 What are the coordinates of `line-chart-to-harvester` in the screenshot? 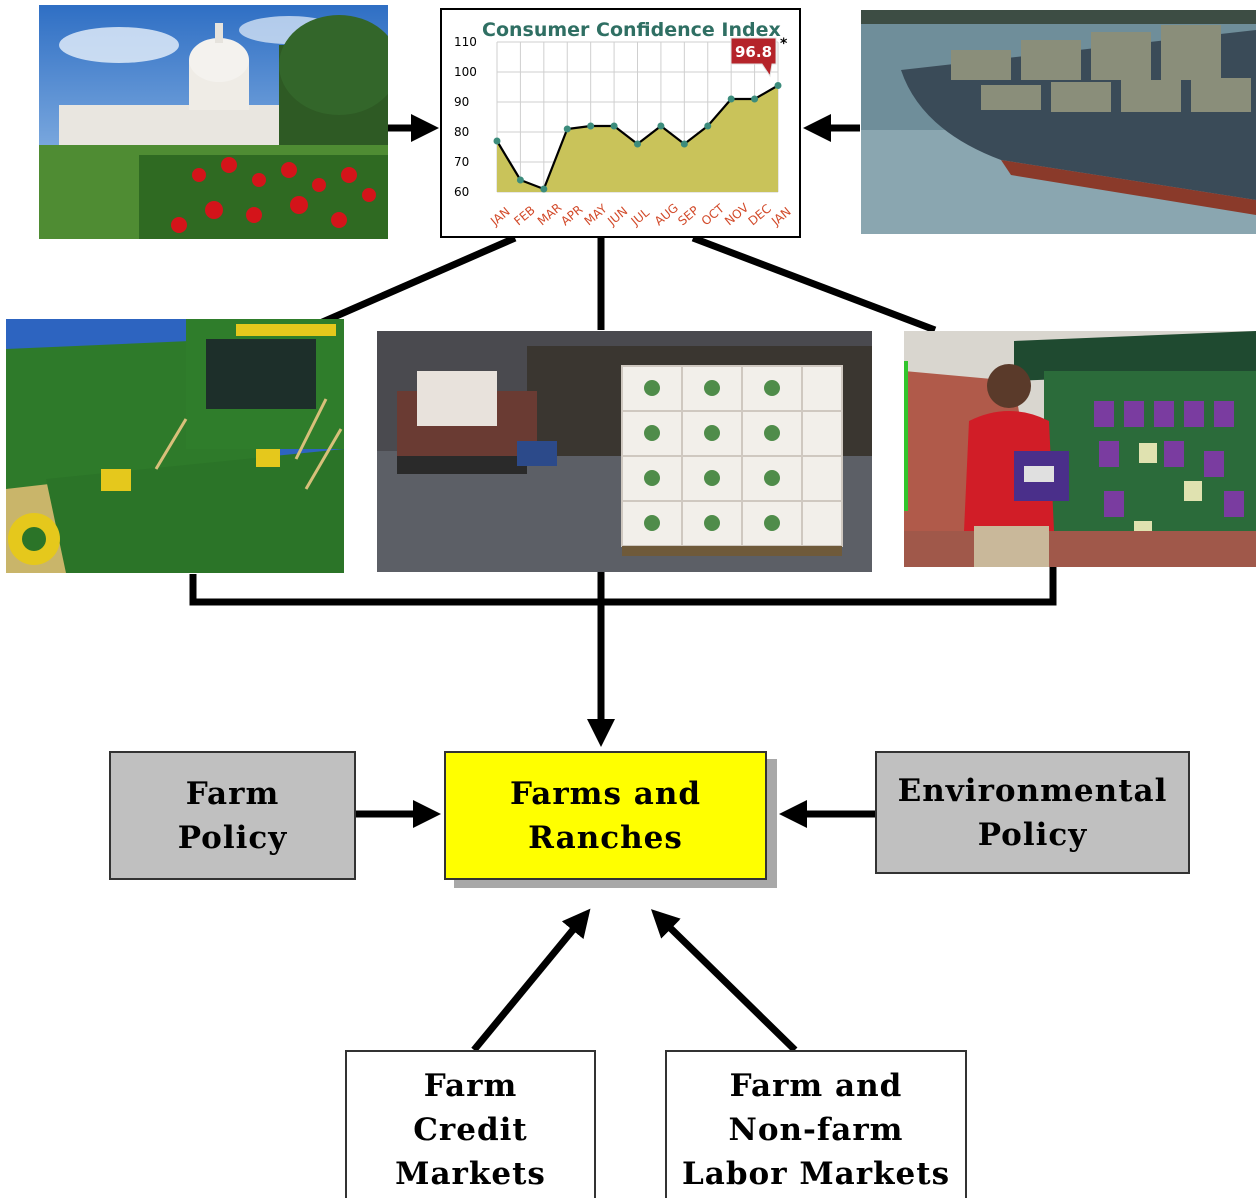 It's located at (416, 281).